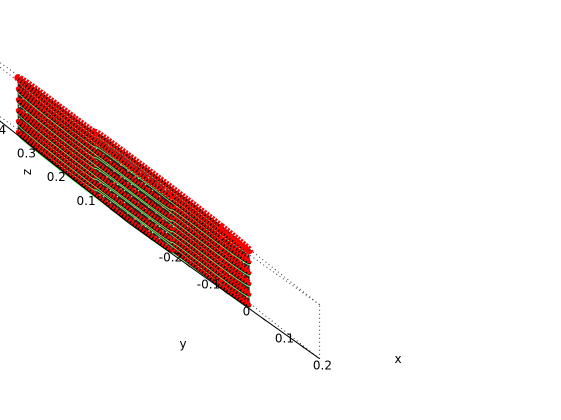 Image resolution: width=561 pixels, height=420 pixels. What do you see at coordinates (284, 338) in the screenshot?
I see `x-tick-label: 0.1` at bounding box center [284, 338].